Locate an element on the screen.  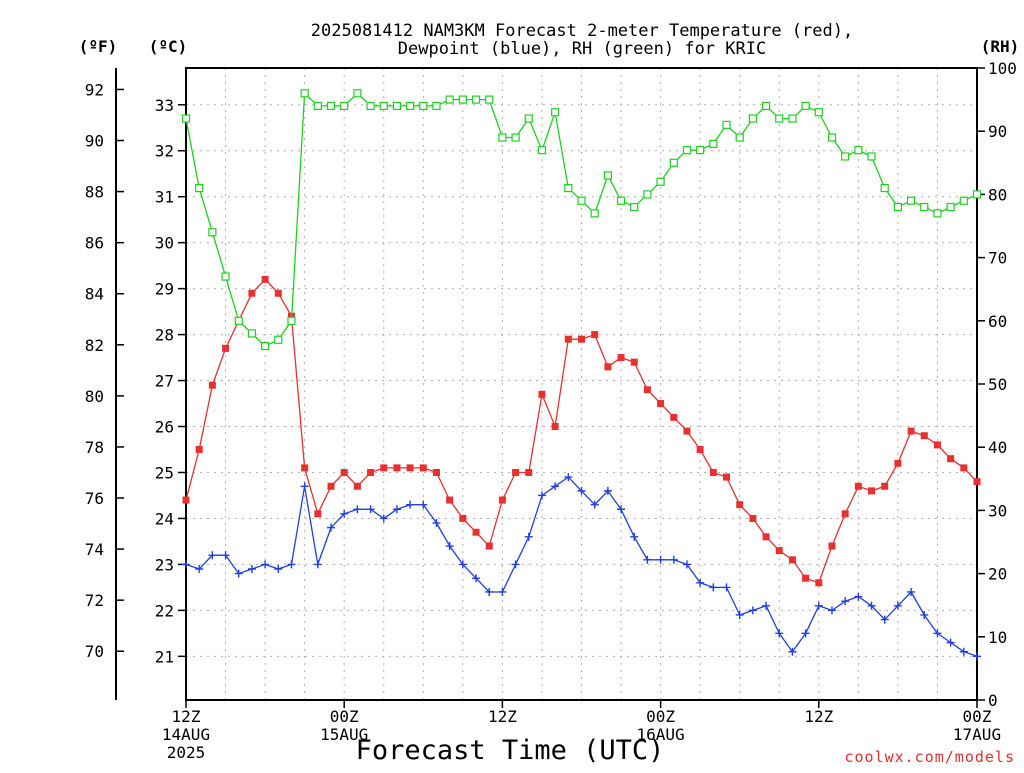
rh-tick-label: 50 is located at coordinates (997, 384).